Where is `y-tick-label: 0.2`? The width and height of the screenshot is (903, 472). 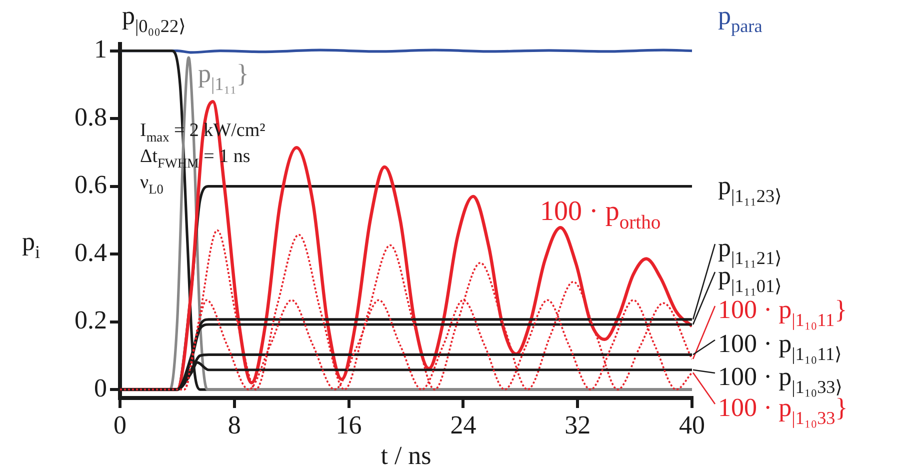
y-tick-label: 0.2 is located at coordinates (90, 320).